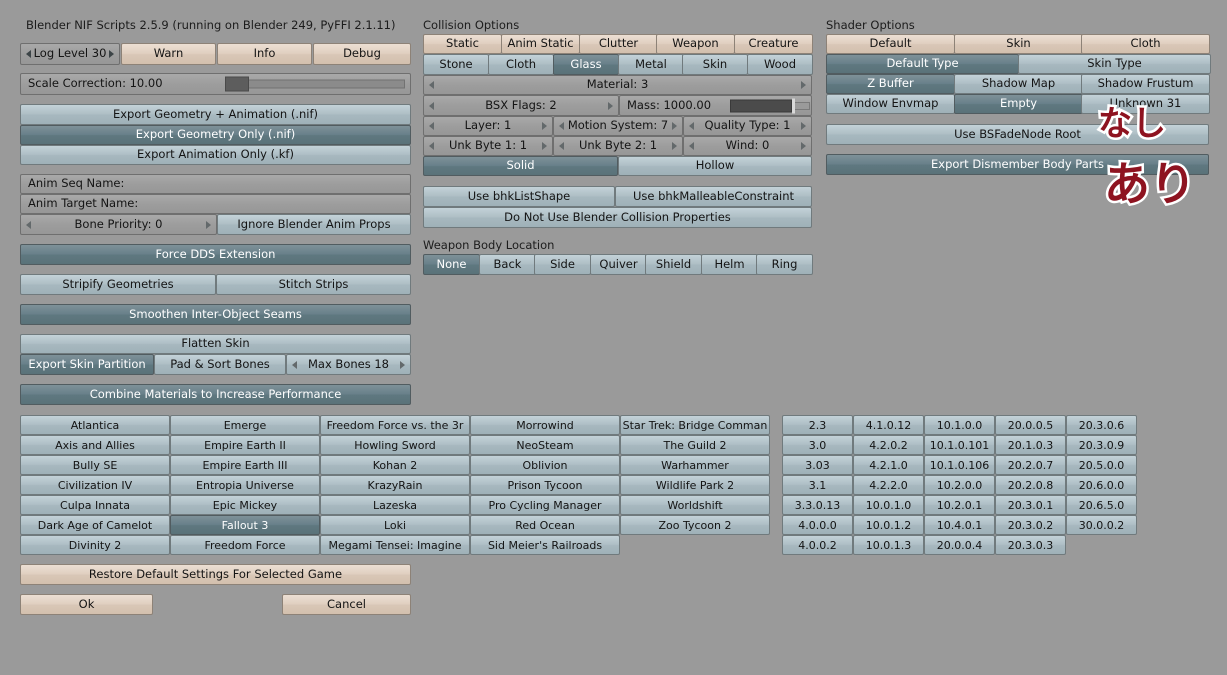 Image resolution: width=1227 pixels, height=675 pixels. I want to click on version-option-3-0: 3.0, so click(817, 445).